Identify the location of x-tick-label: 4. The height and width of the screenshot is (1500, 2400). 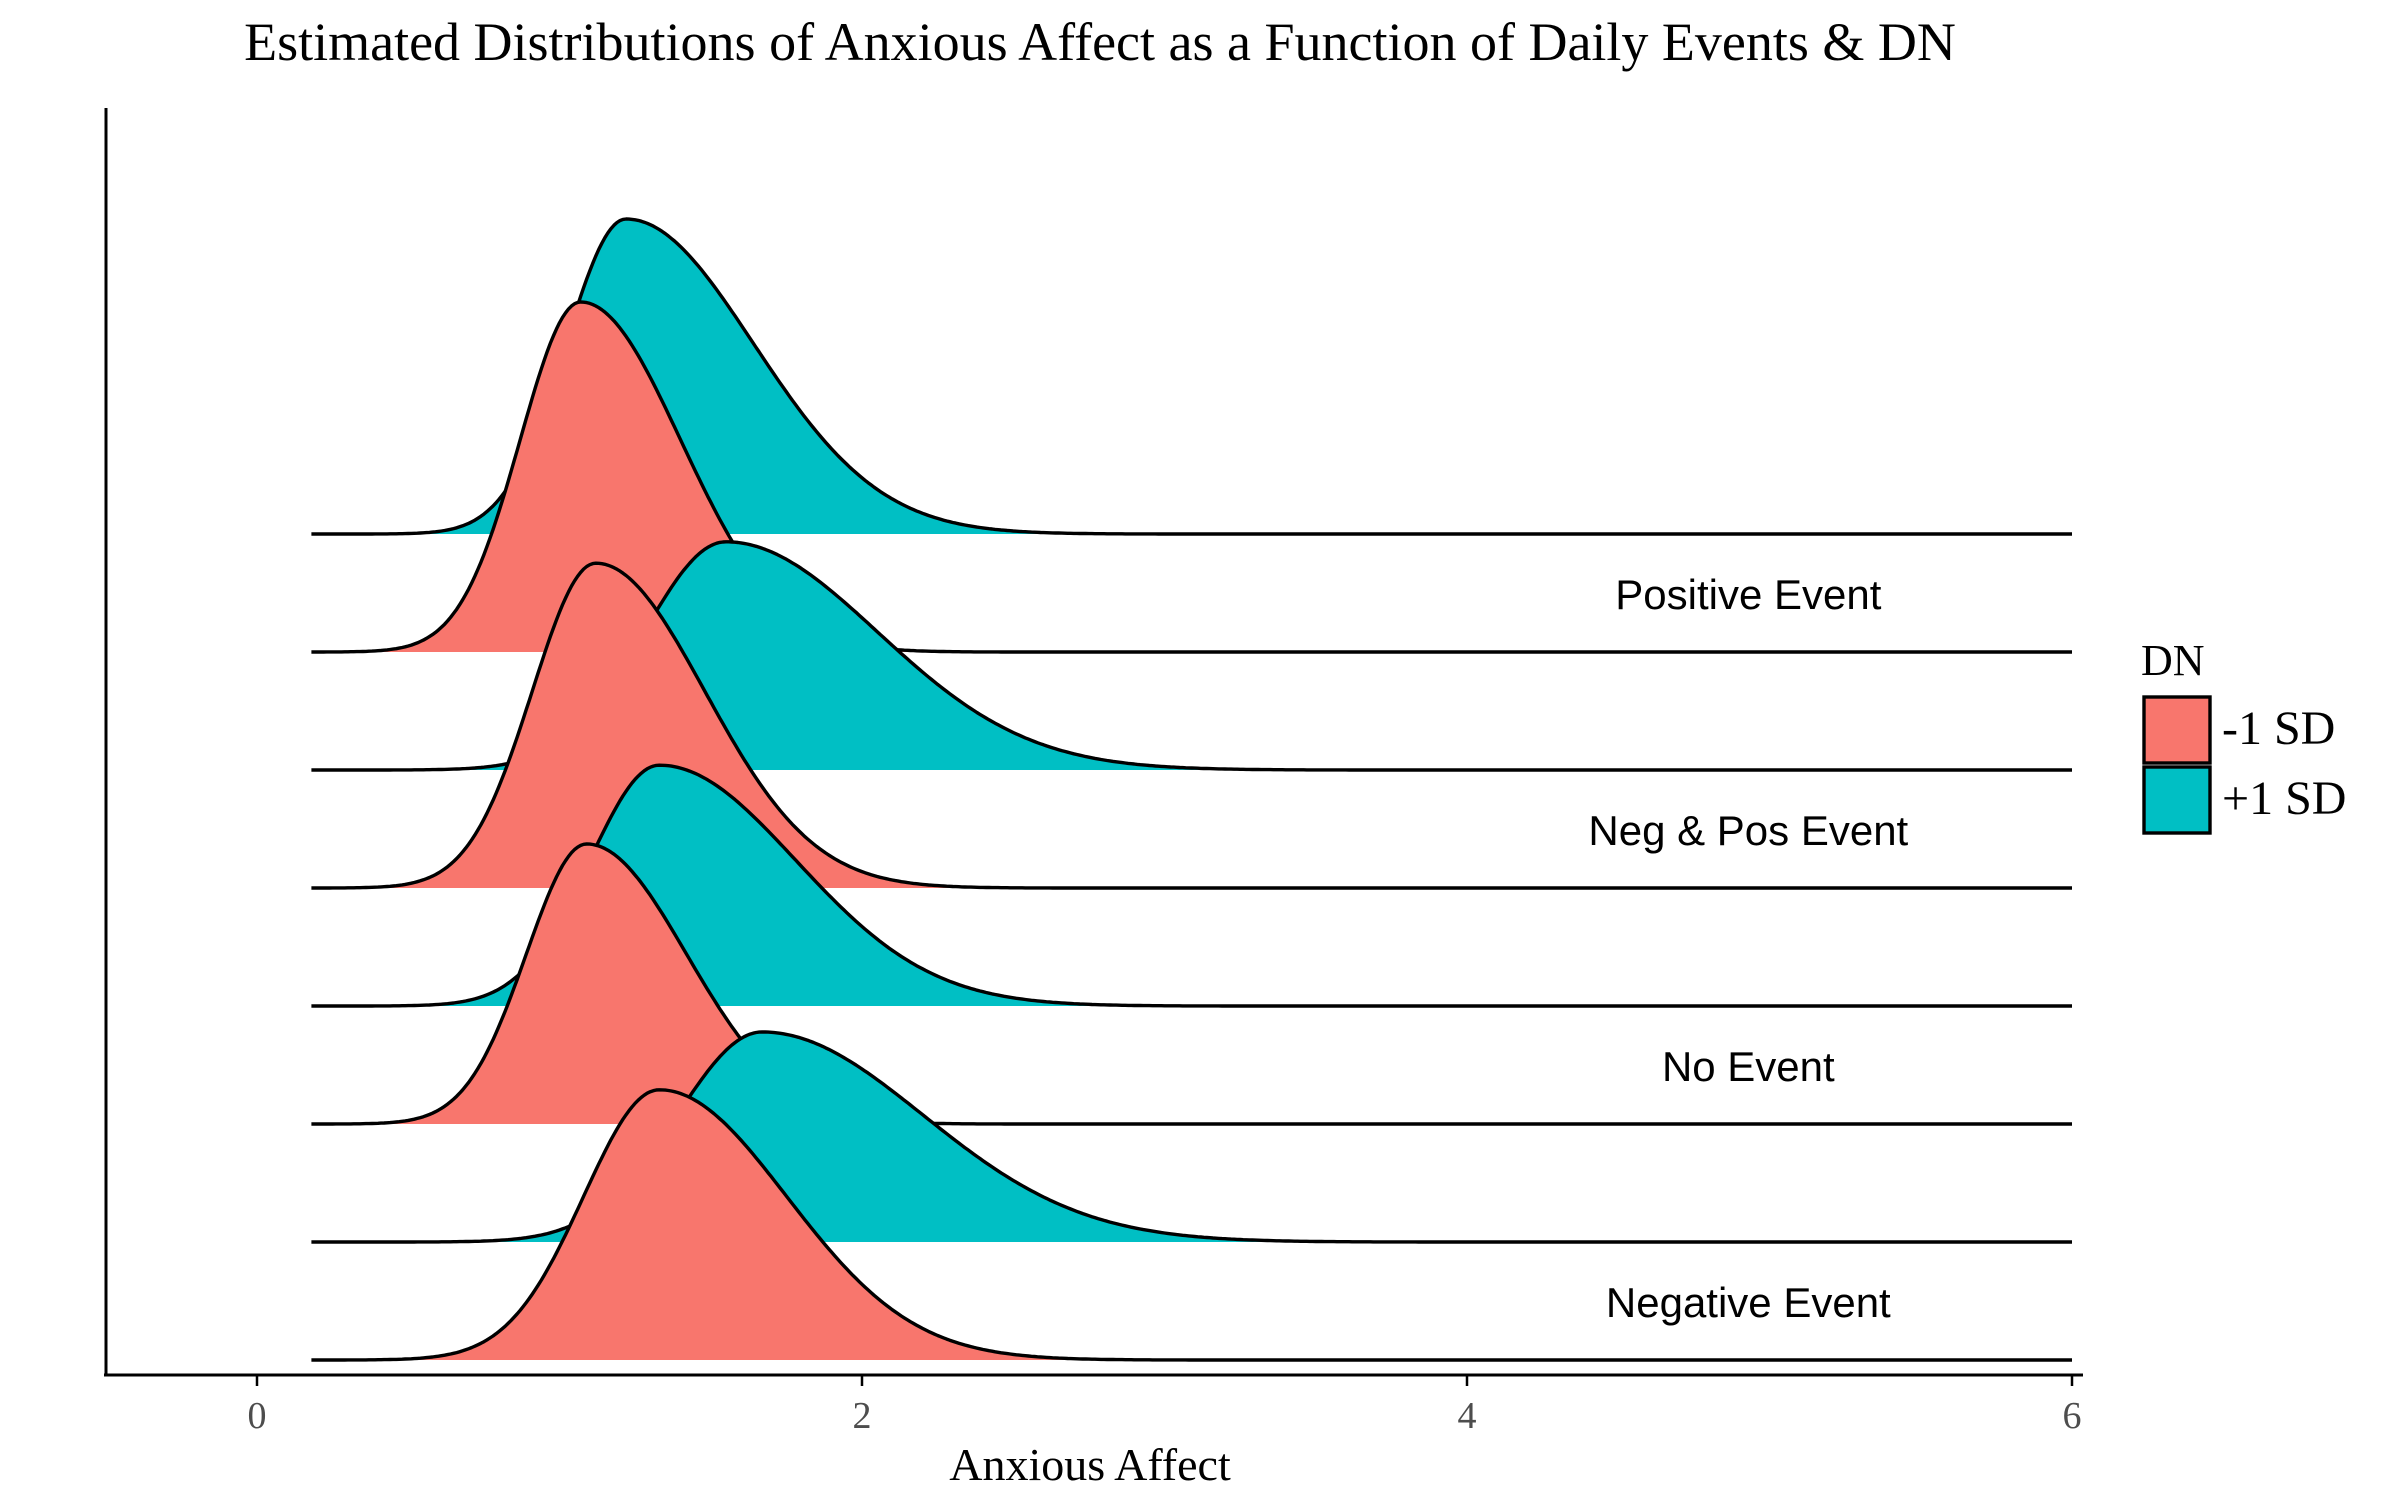
(1467, 1416).